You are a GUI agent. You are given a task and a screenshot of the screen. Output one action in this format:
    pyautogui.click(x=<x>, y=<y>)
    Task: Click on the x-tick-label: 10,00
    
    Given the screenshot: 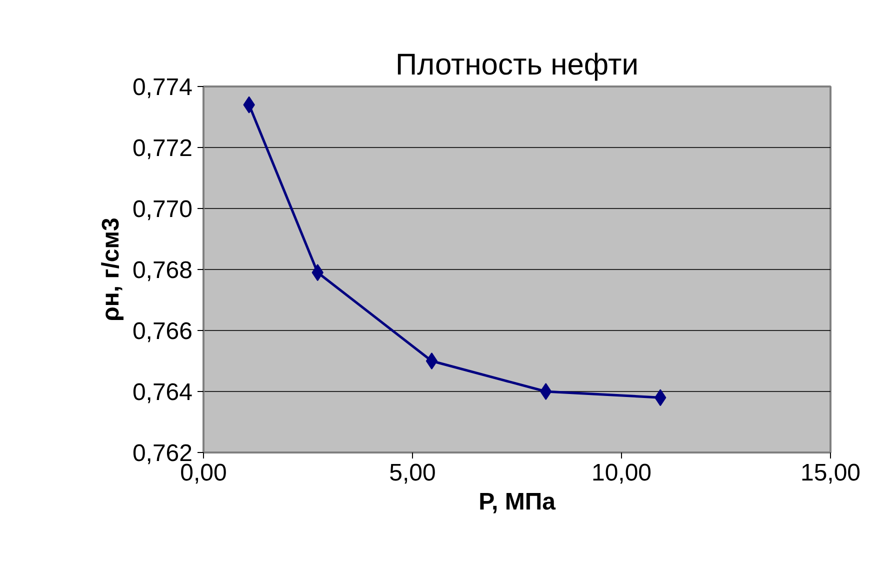 What is the action you would take?
    pyautogui.click(x=621, y=473)
    